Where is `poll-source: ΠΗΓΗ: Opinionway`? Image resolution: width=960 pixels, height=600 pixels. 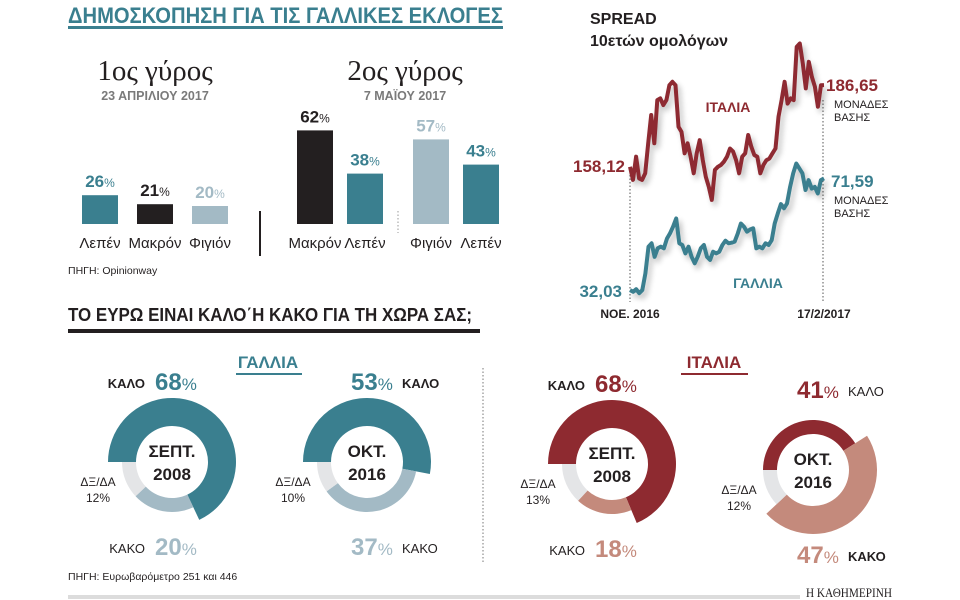 poll-source: ΠΗΓΗ: Opinionway is located at coordinates (113, 271).